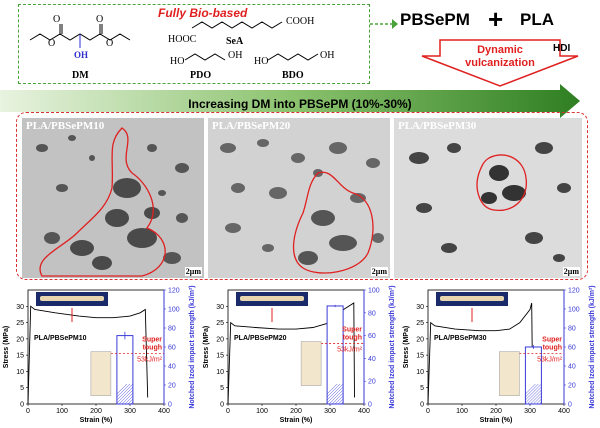 The width and height of the screenshot is (600, 428). I want to click on vulcanization-arrow, so click(500, 63).